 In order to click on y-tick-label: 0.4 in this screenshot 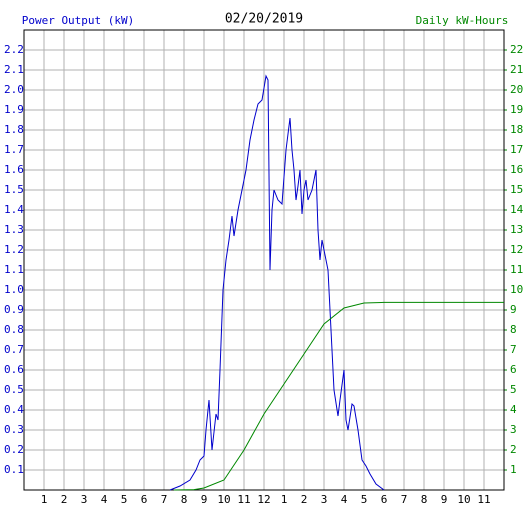, I will do `click(14, 409)`.